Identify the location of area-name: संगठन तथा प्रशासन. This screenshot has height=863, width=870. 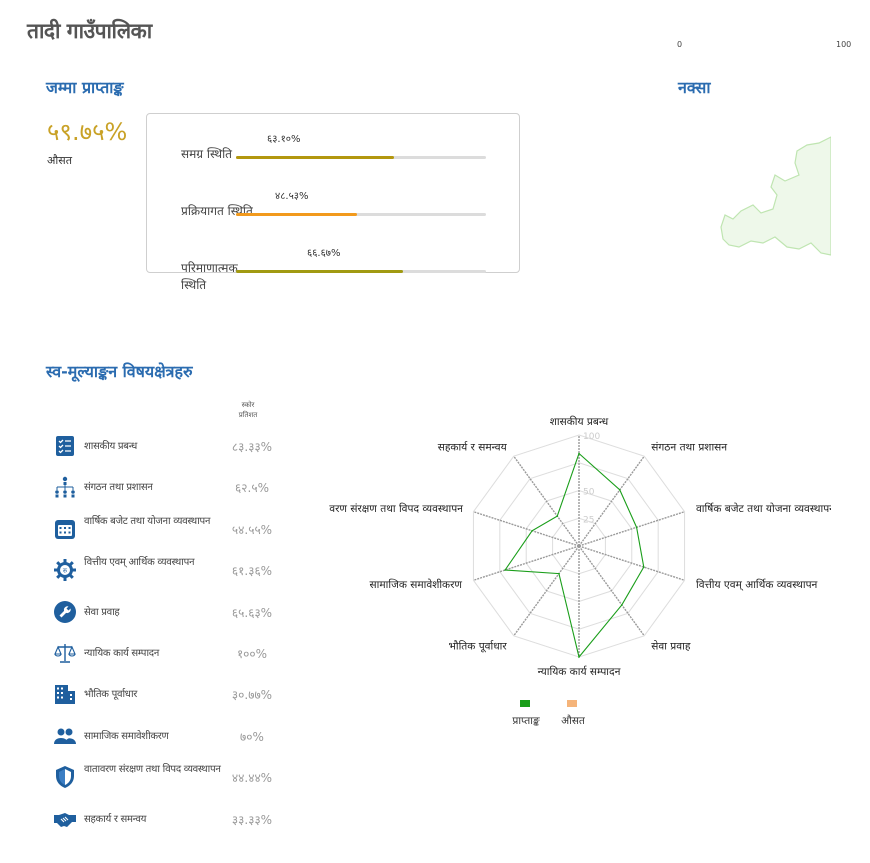
(118, 488).